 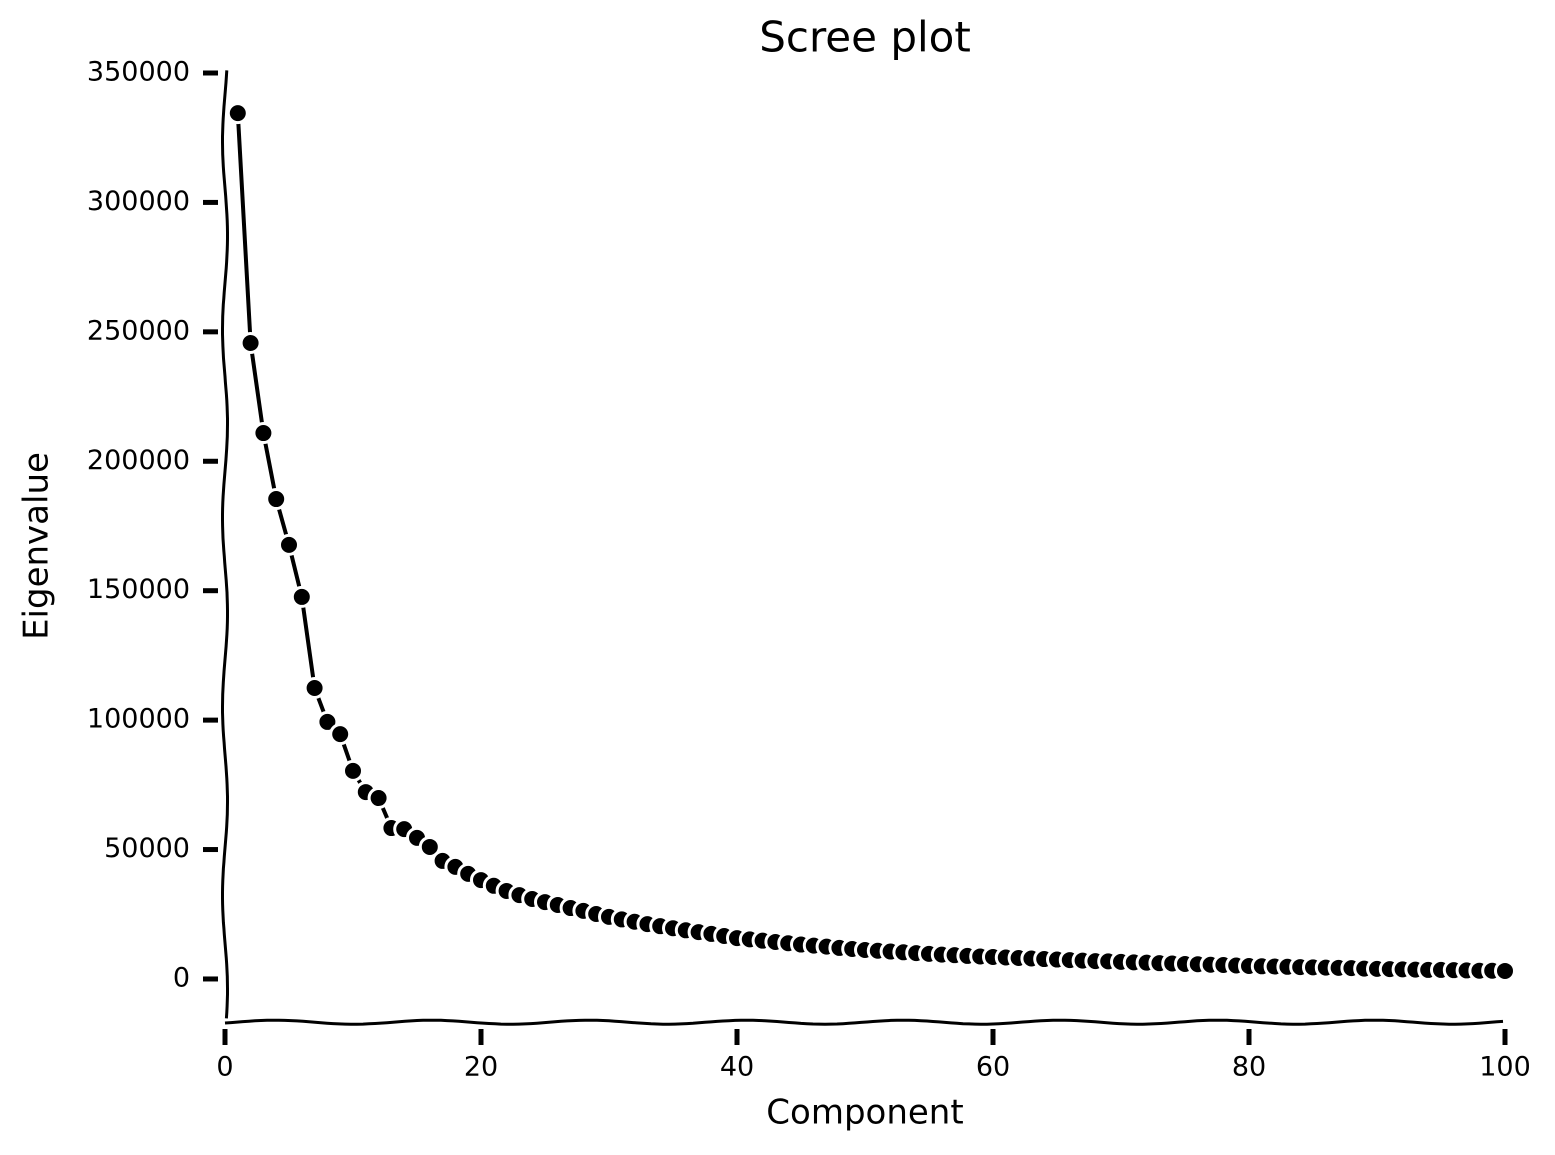 I want to click on x-tick-label: 80, so click(x=1249, y=1067).